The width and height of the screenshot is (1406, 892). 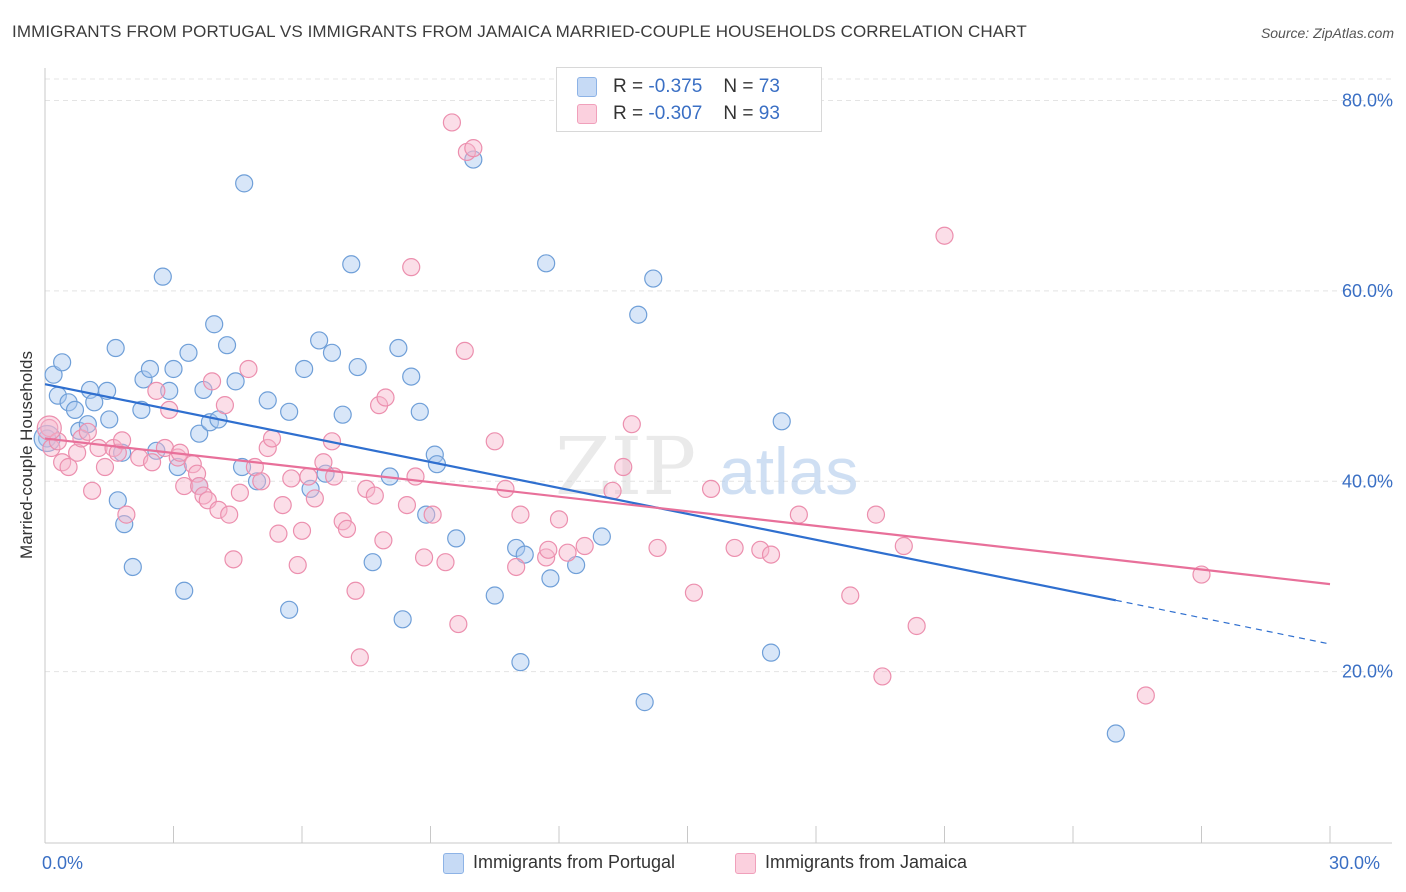 What do you see at coordinates (1367, 386) in the screenshot?
I see `y-tick-labels: 20.0% 40.0% 60.0% 80.0%` at bounding box center [1367, 386].